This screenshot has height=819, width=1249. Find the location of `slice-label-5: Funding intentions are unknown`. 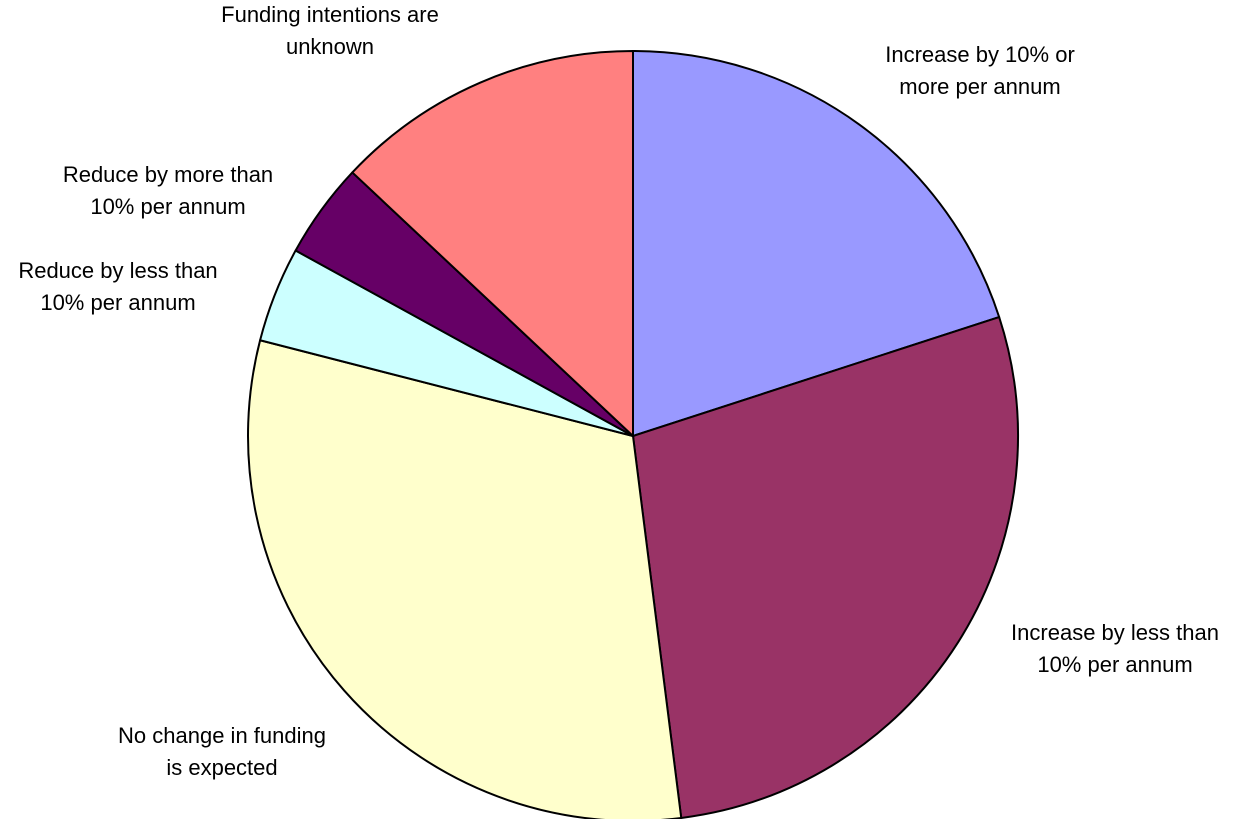

slice-label-5: Funding intentions are unknown is located at coordinates (330, 30).